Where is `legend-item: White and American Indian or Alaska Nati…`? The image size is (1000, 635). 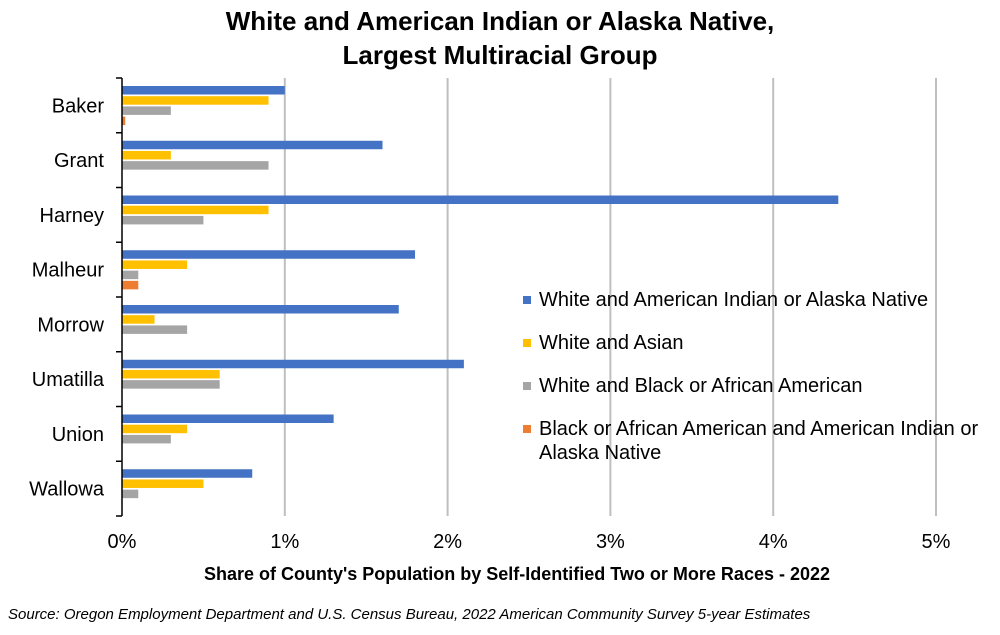
legend-item: White and American Indian or Alaska Nati… is located at coordinates (753, 300).